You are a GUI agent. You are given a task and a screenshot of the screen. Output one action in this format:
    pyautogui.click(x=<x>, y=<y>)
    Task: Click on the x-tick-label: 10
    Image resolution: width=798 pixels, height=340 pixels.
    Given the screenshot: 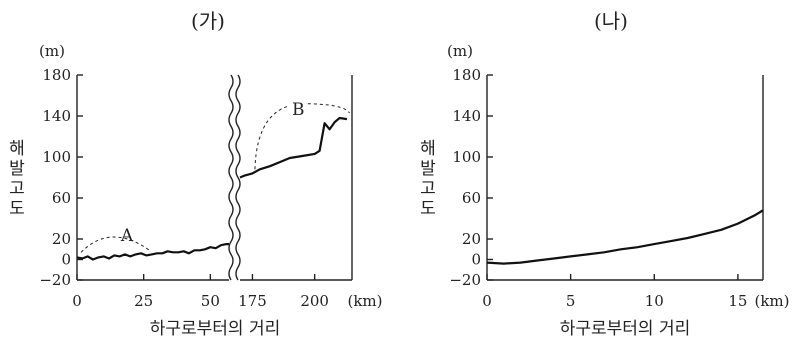 What is the action you would take?
    pyautogui.click(x=654, y=301)
    